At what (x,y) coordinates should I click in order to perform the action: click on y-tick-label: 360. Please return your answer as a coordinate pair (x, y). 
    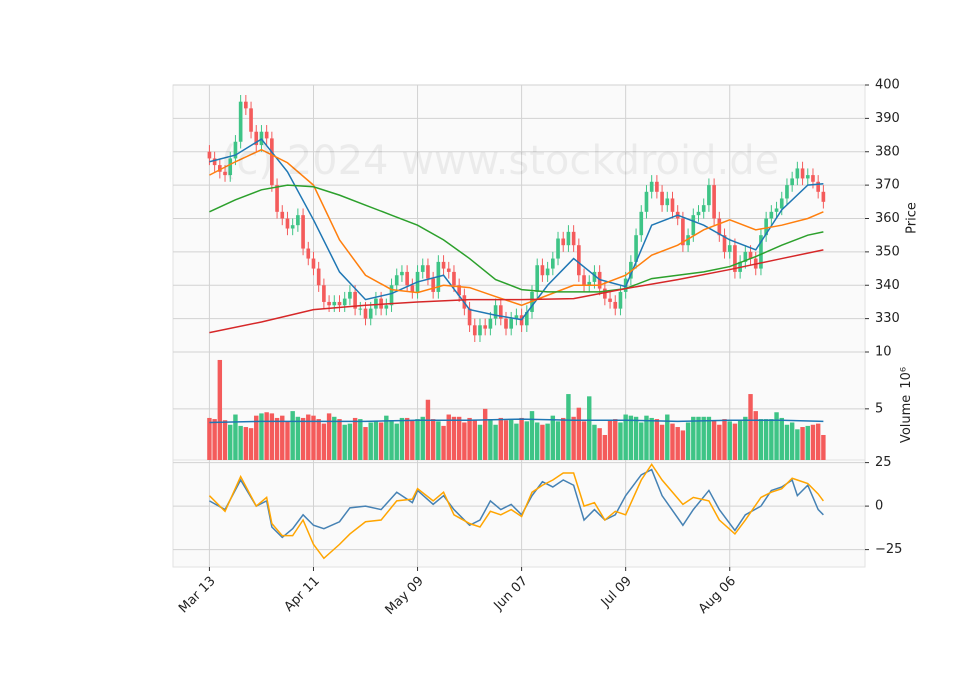
    Looking at the image, I should click on (887, 218).